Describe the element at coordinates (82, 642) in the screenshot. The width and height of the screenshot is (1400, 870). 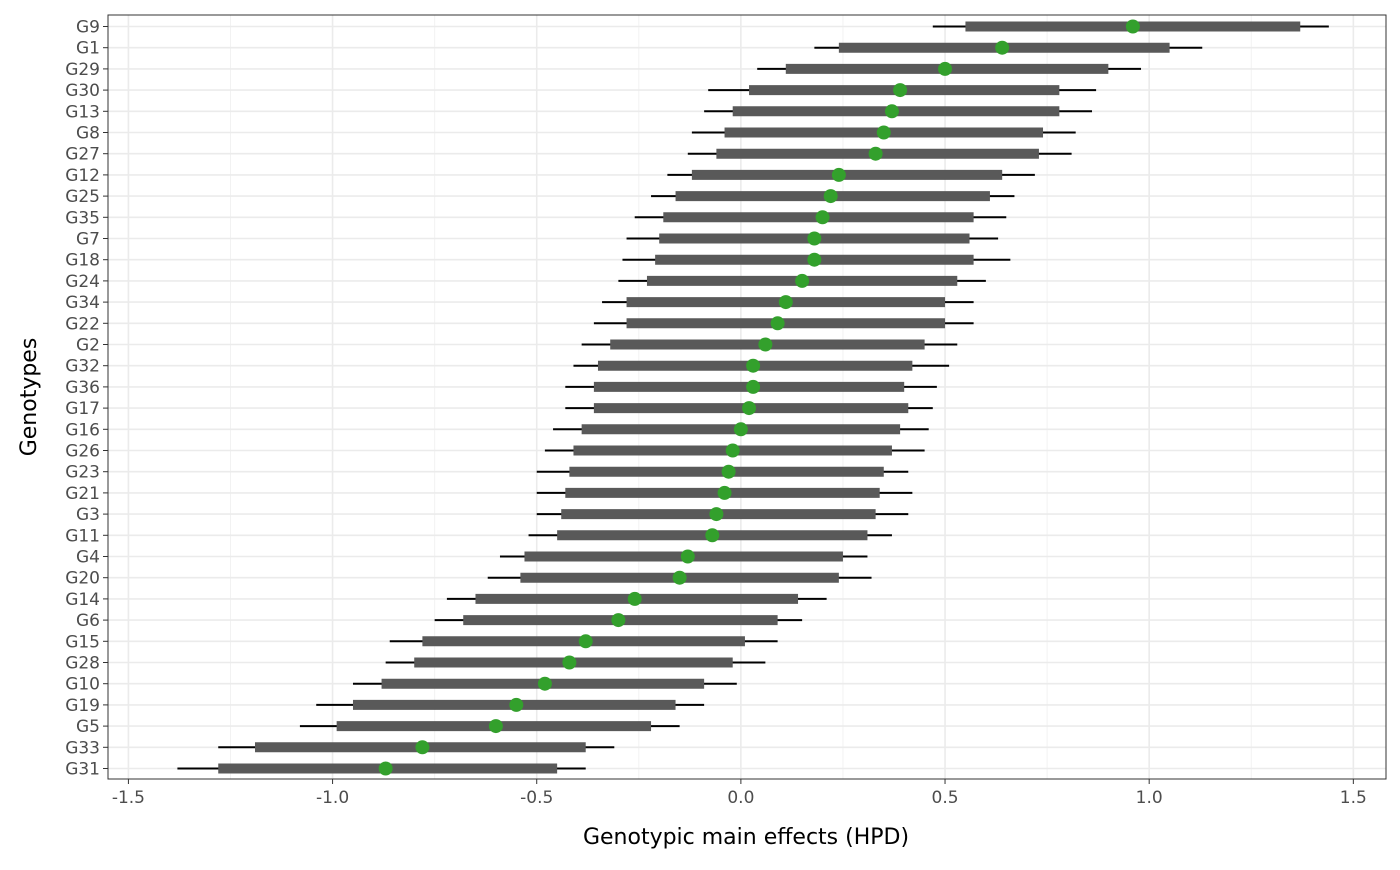
I see `y-tick-label: G15` at that location.